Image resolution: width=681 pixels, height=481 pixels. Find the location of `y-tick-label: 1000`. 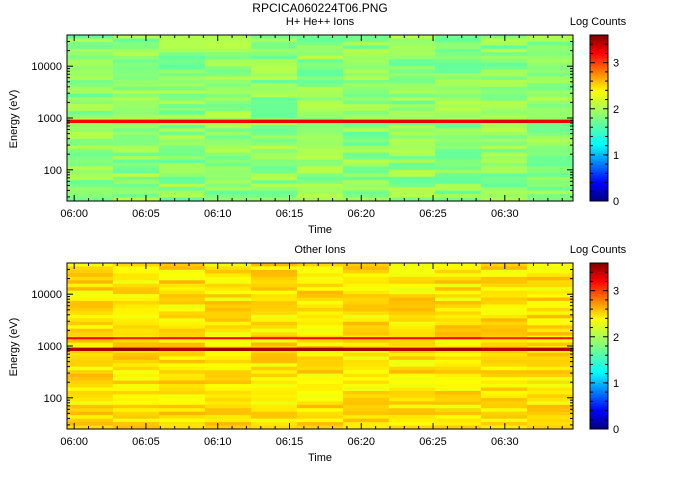

y-tick-label: 1000 is located at coordinates (50, 347).